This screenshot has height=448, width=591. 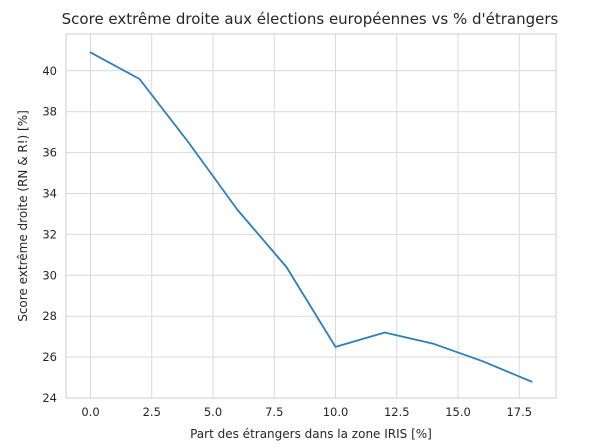 I want to click on y-tick-label: 40, so click(x=49, y=71).